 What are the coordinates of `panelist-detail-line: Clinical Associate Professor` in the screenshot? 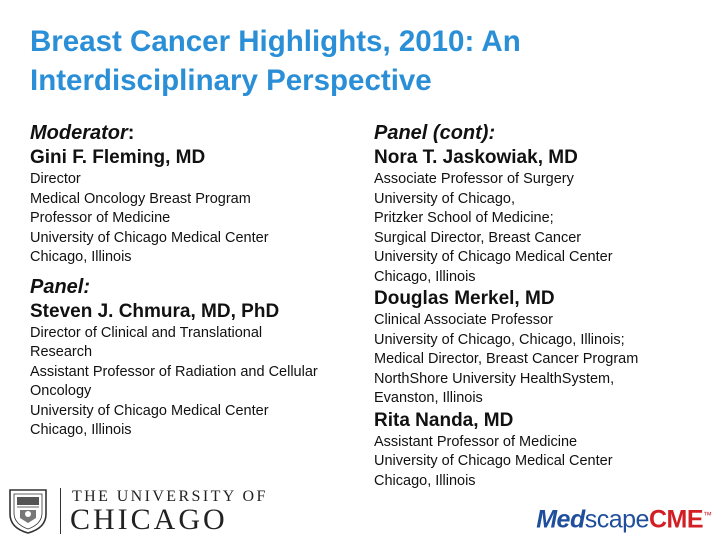 It's located at (463, 320).